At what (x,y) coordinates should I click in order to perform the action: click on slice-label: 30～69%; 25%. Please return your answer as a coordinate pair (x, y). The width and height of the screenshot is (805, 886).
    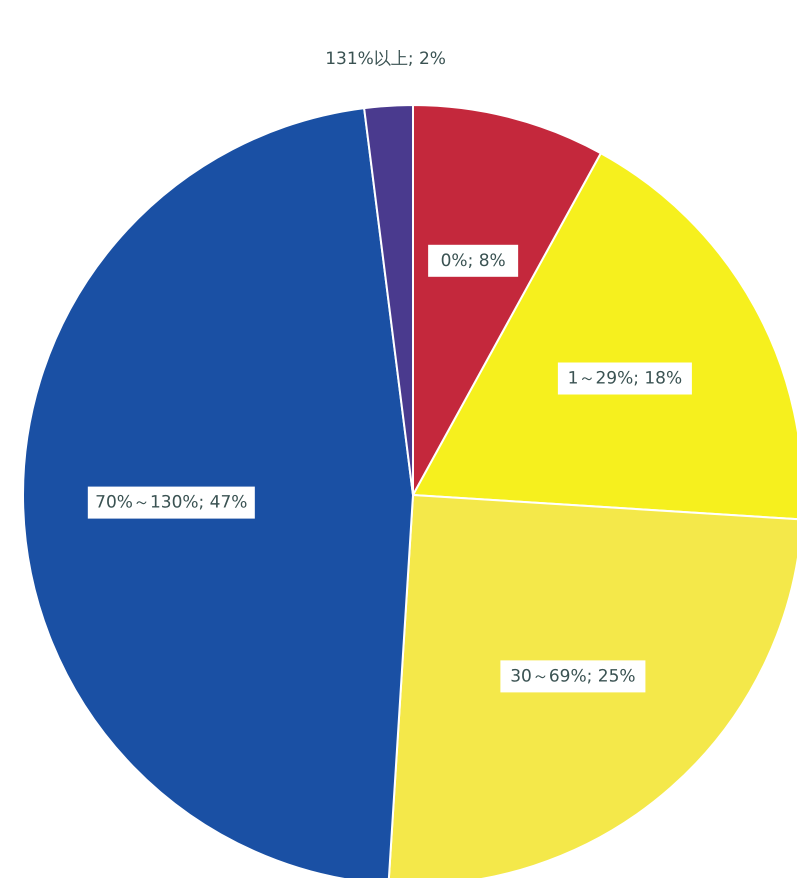
    Looking at the image, I should click on (573, 676).